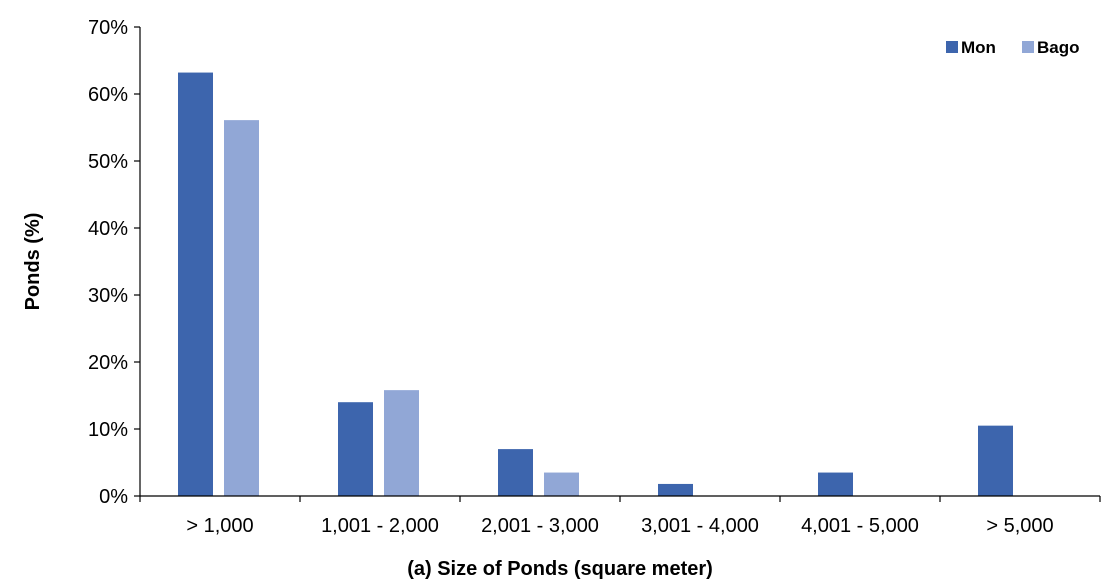 The image size is (1117, 586). Describe the element at coordinates (113, 497) in the screenshot. I see `y-tick-label: 0%` at that location.